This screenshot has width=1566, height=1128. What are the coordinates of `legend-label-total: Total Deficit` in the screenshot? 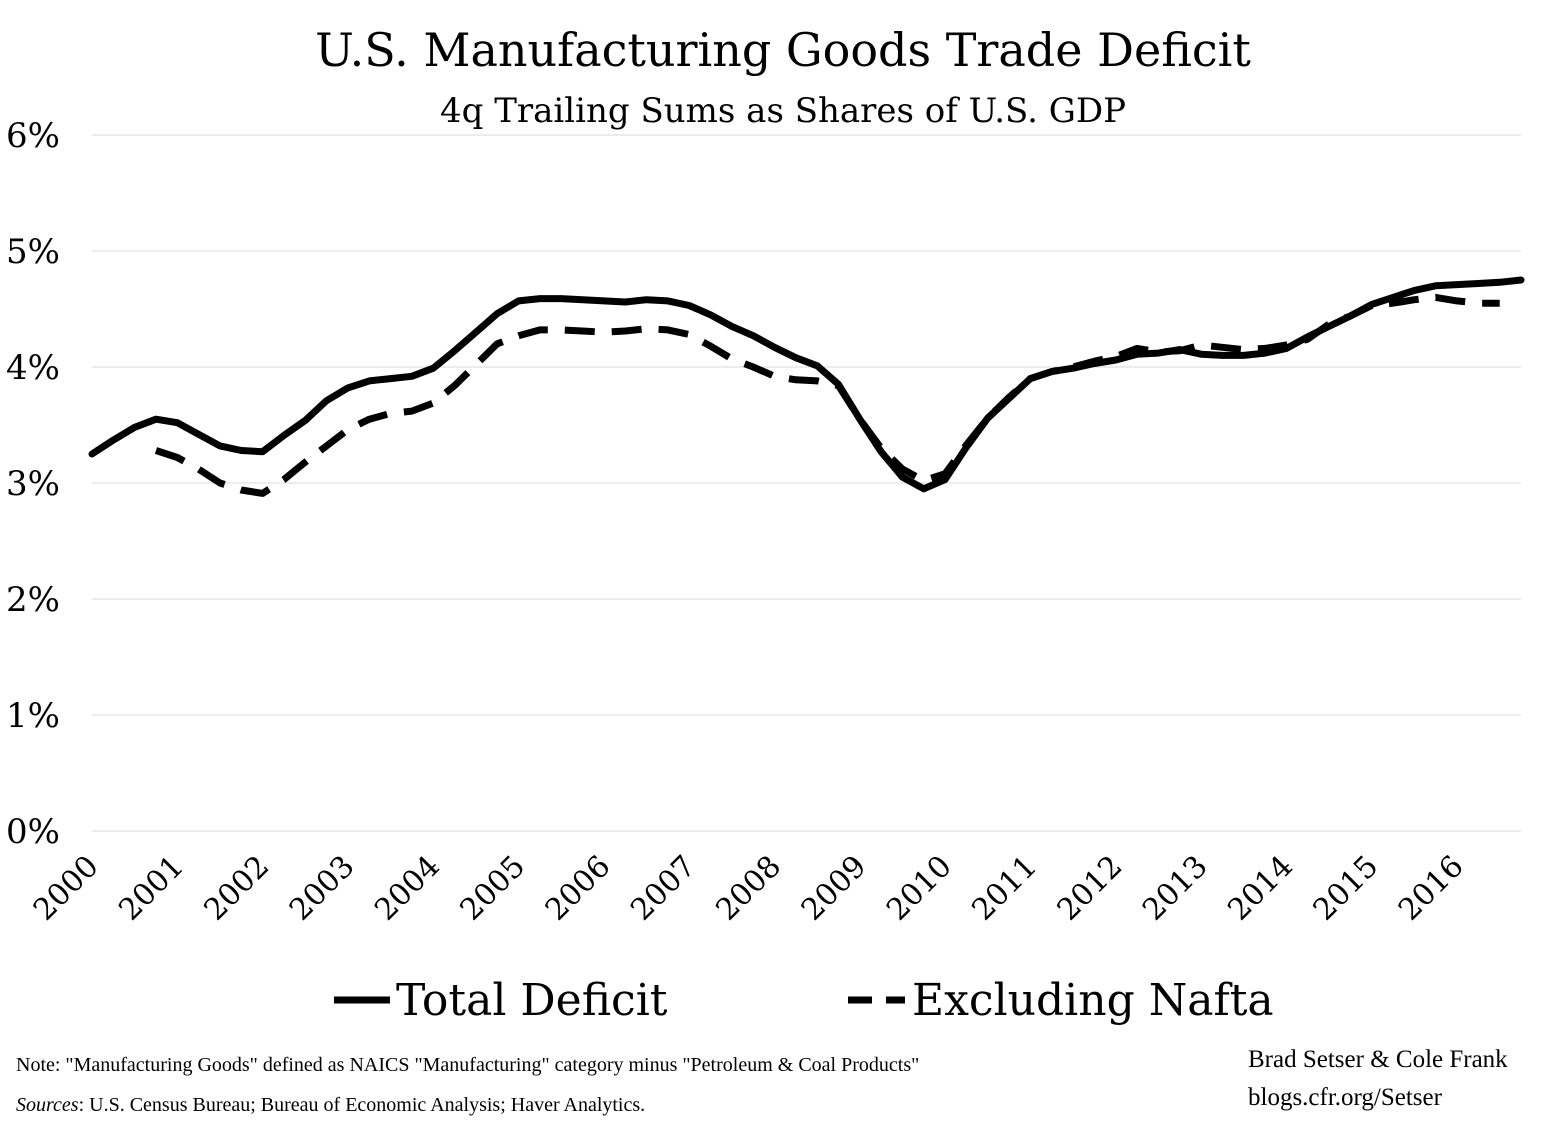 It's located at (532, 1000).